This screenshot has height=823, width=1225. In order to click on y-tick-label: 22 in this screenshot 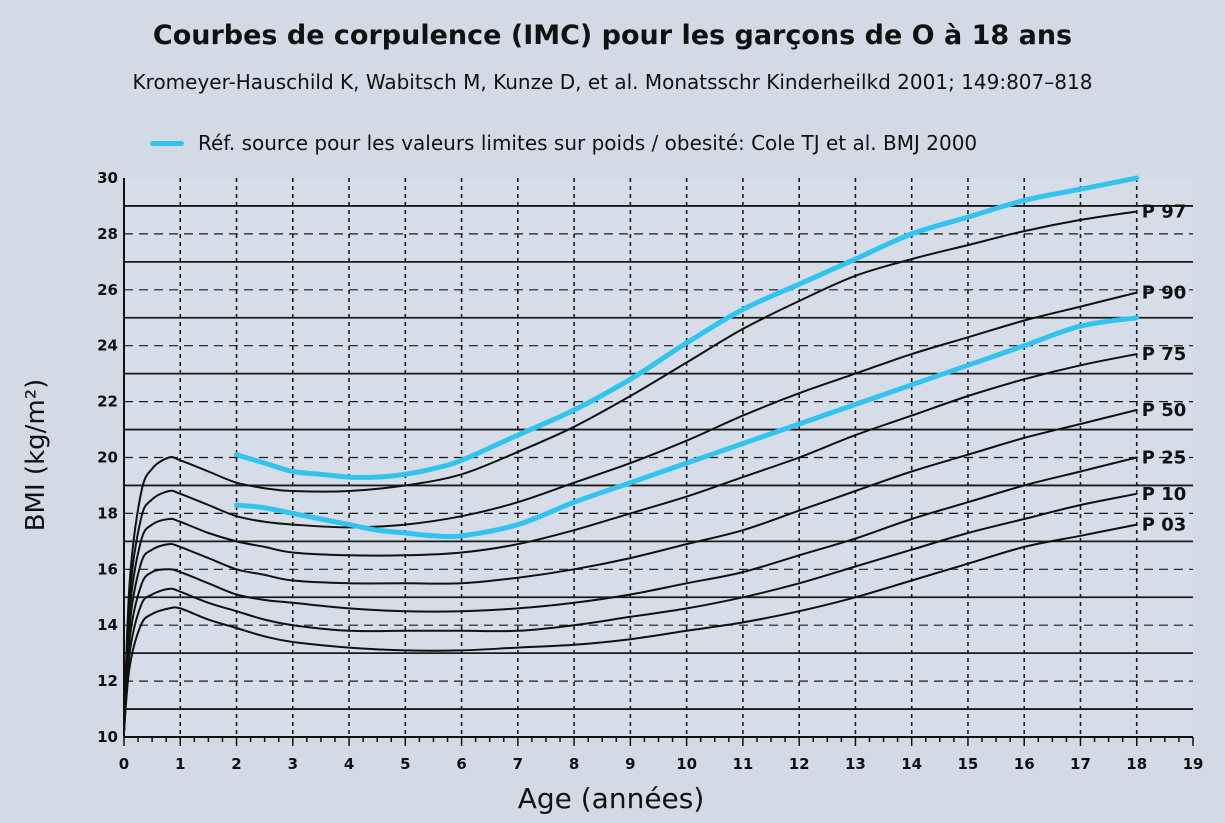, I will do `click(107, 402)`.